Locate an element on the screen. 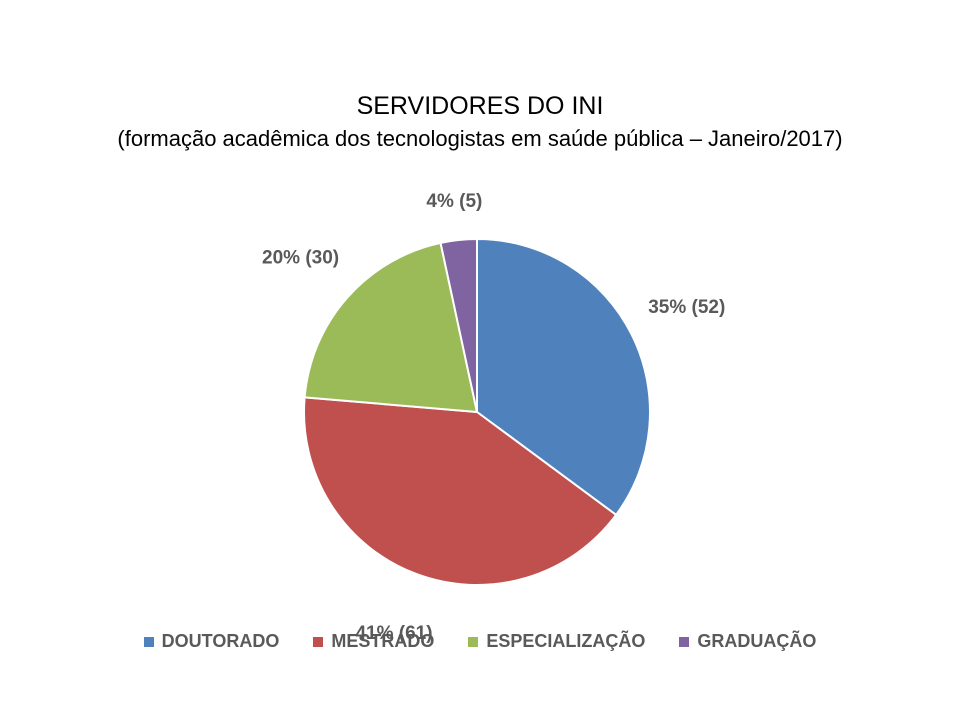 Image resolution: width=960 pixels, height=720 pixels. legend-item-especializacao: ESPECIALIZAÇÃO is located at coordinates (556, 641).